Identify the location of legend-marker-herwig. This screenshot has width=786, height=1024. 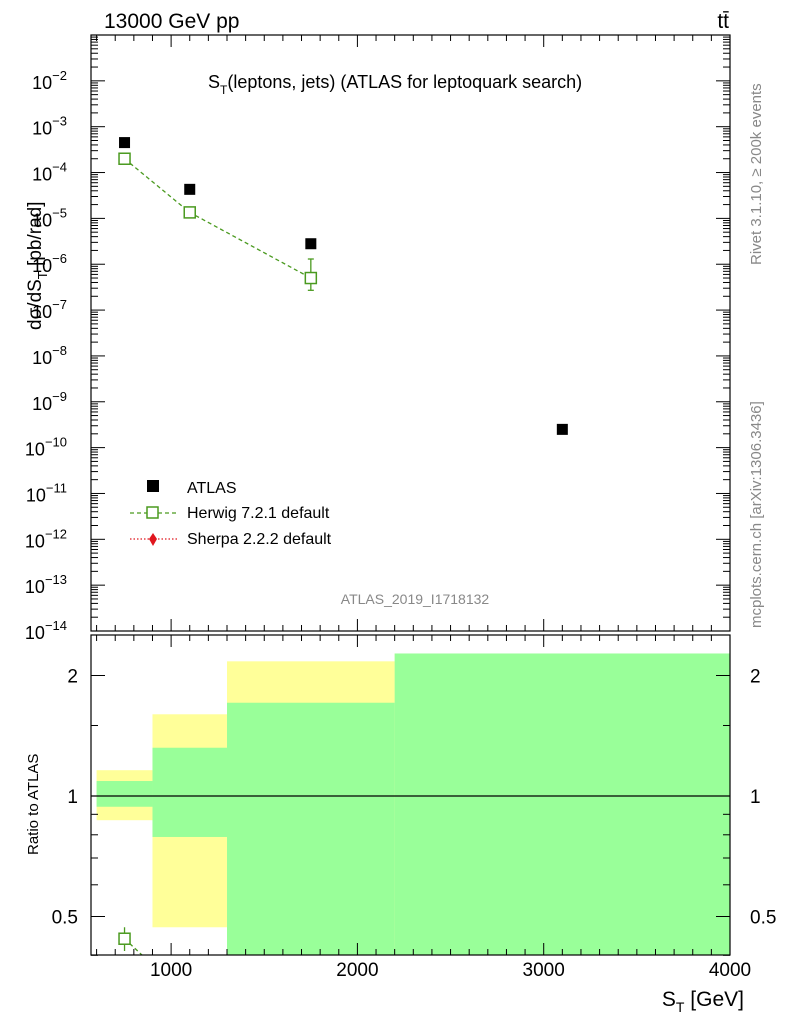
(152, 512).